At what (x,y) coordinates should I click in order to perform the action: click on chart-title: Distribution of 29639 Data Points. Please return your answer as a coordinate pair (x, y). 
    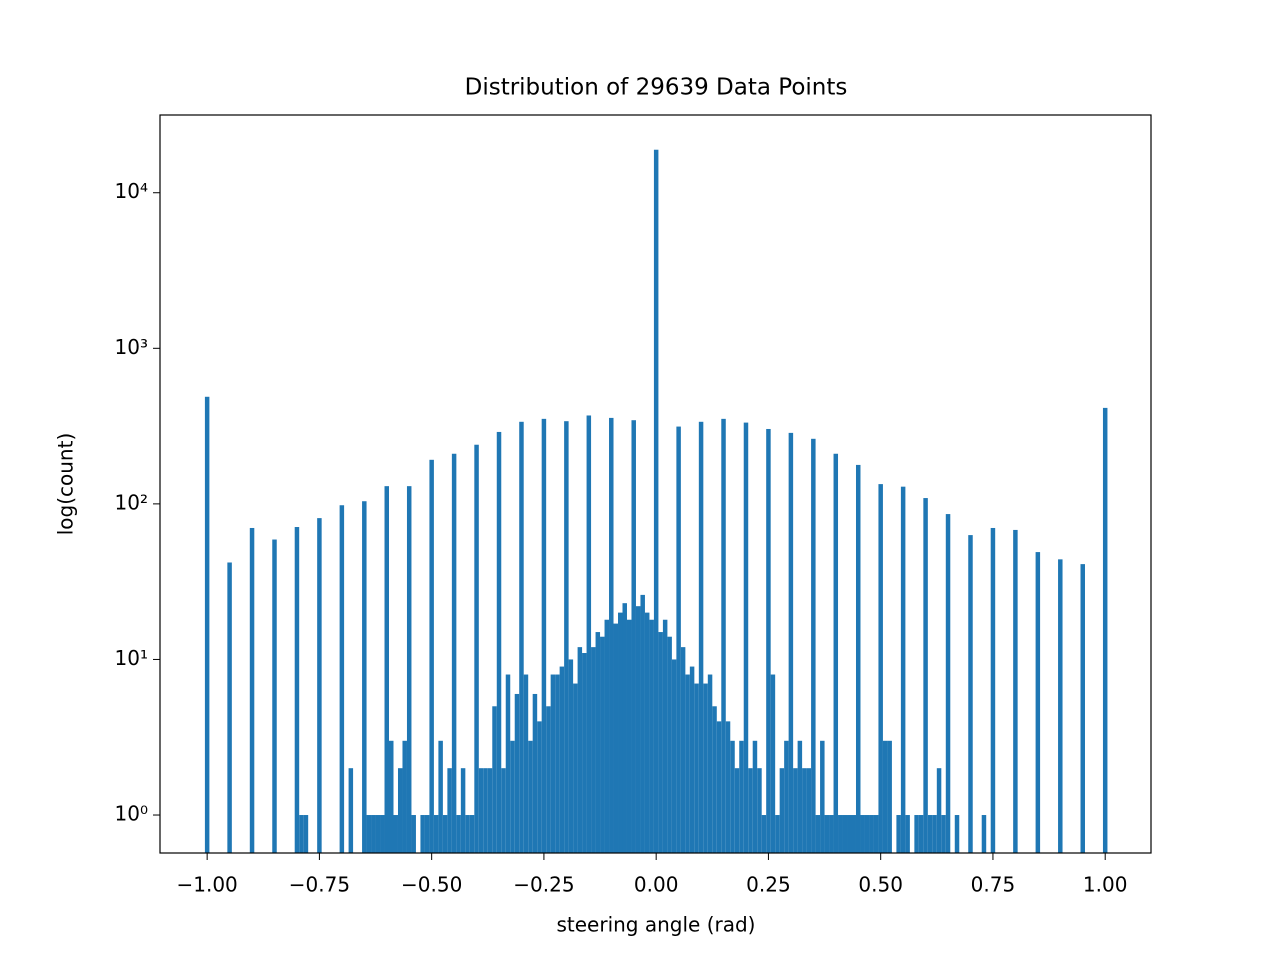
    Looking at the image, I should click on (656, 88).